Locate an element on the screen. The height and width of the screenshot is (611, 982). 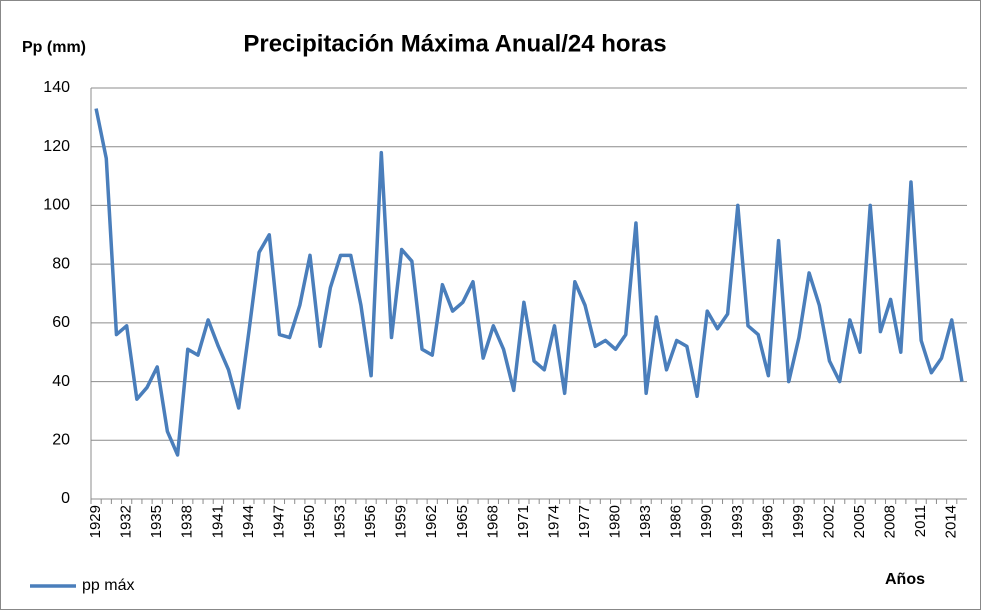
x-tick-label: 1953 is located at coordinates (340, 521).